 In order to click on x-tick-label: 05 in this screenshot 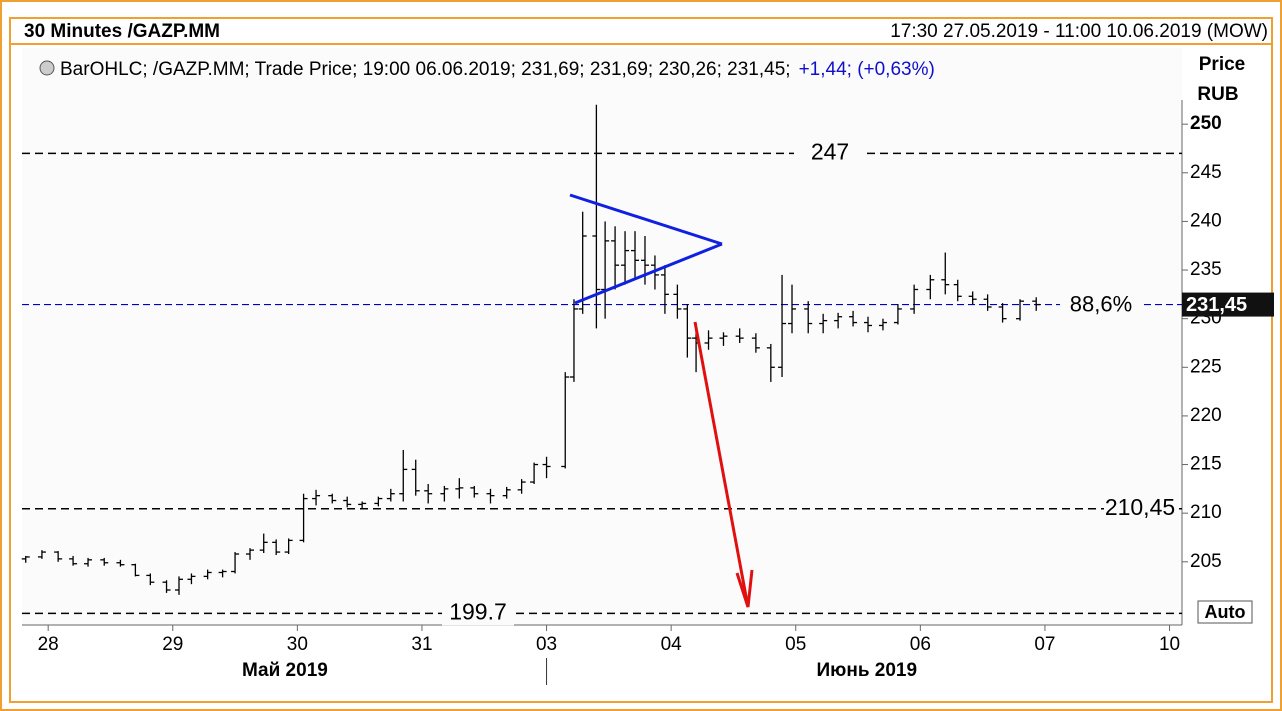, I will do `click(795, 644)`.